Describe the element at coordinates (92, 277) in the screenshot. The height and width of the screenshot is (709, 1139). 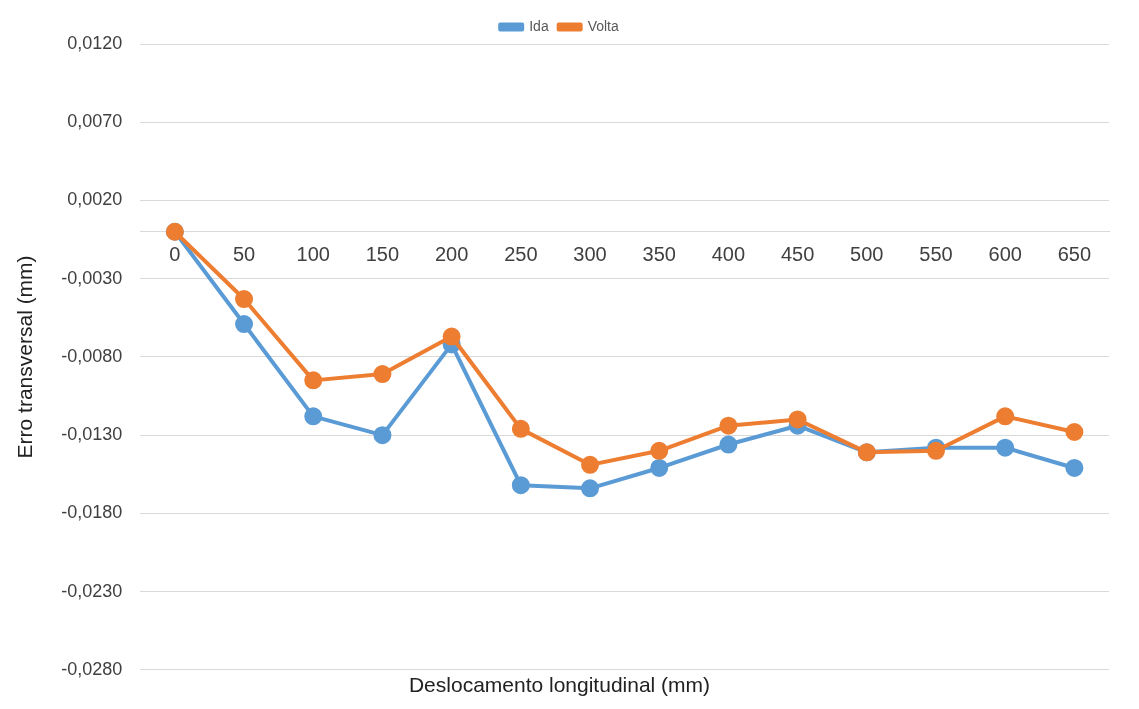
I see `y-tick-label: -0,0030` at that location.